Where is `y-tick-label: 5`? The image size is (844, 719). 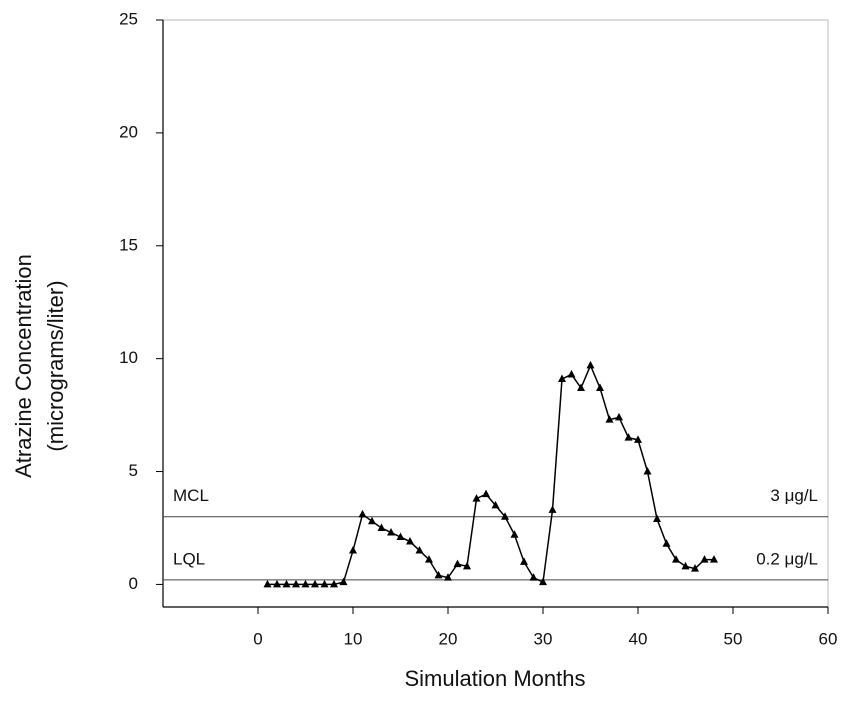
y-tick-label: 5 is located at coordinates (133, 470).